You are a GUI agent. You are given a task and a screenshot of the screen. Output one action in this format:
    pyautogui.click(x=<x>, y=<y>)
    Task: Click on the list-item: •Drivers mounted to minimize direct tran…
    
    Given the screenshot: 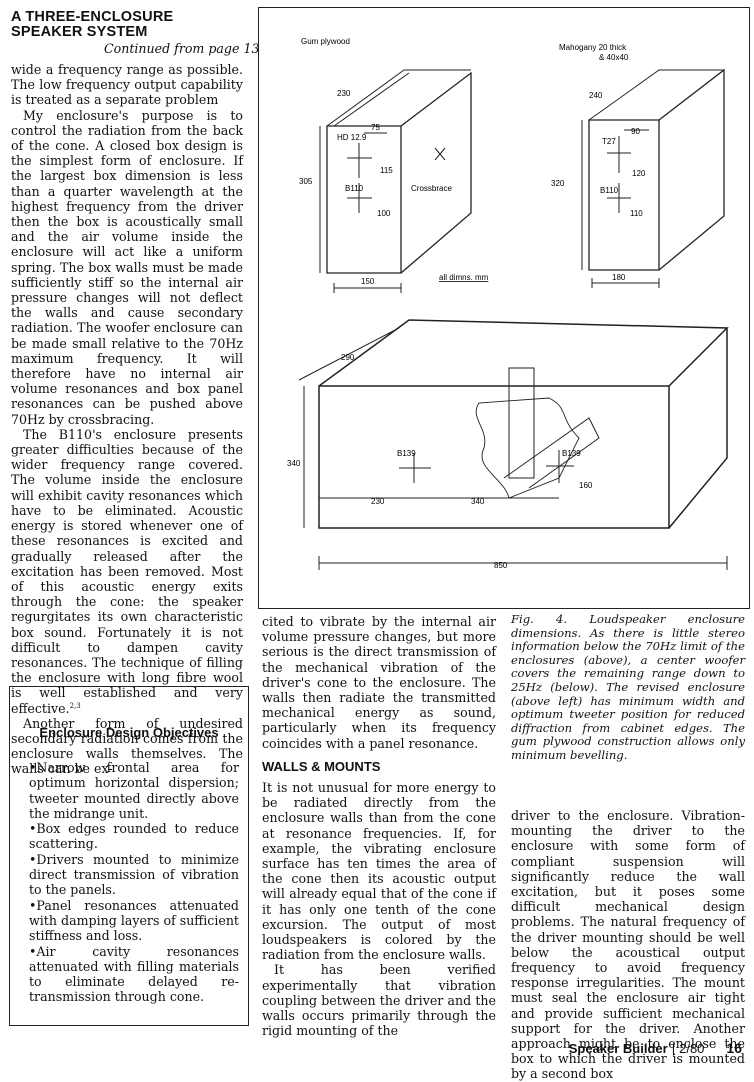 What is the action you would take?
    pyautogui.click(x=134, y=874)
    